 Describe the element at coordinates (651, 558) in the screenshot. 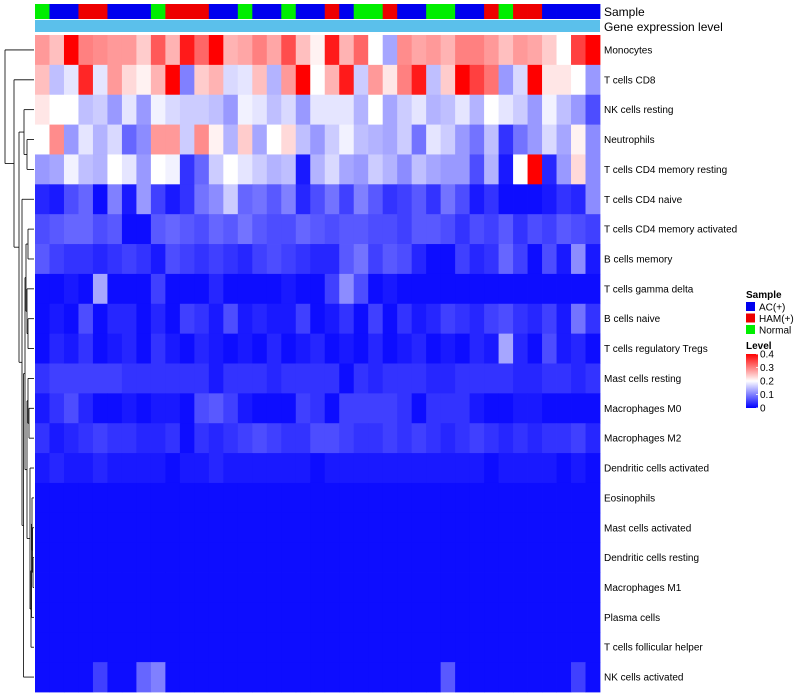

I see `row-label: Dendritic cells resting` at that location.